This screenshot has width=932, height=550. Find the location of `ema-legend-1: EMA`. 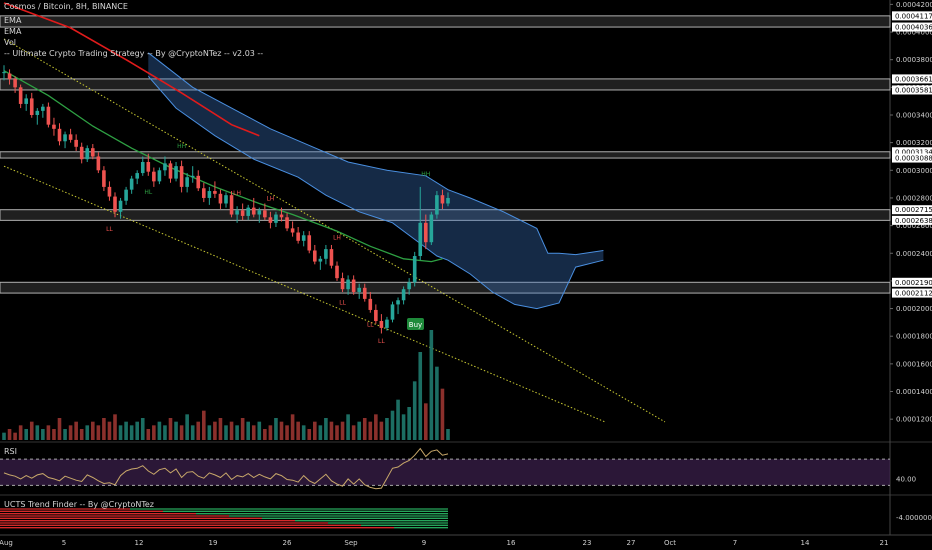

ema-legend-1: EMA is located at coordinates (13, 20).